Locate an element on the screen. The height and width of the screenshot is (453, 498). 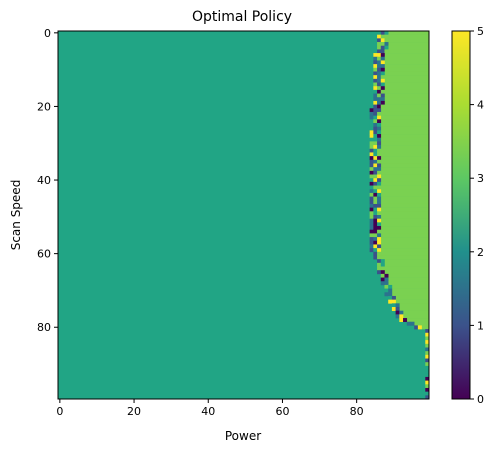
y-axis-ticks: 0 20 40 60 80 is located at coordinates (47, 180).